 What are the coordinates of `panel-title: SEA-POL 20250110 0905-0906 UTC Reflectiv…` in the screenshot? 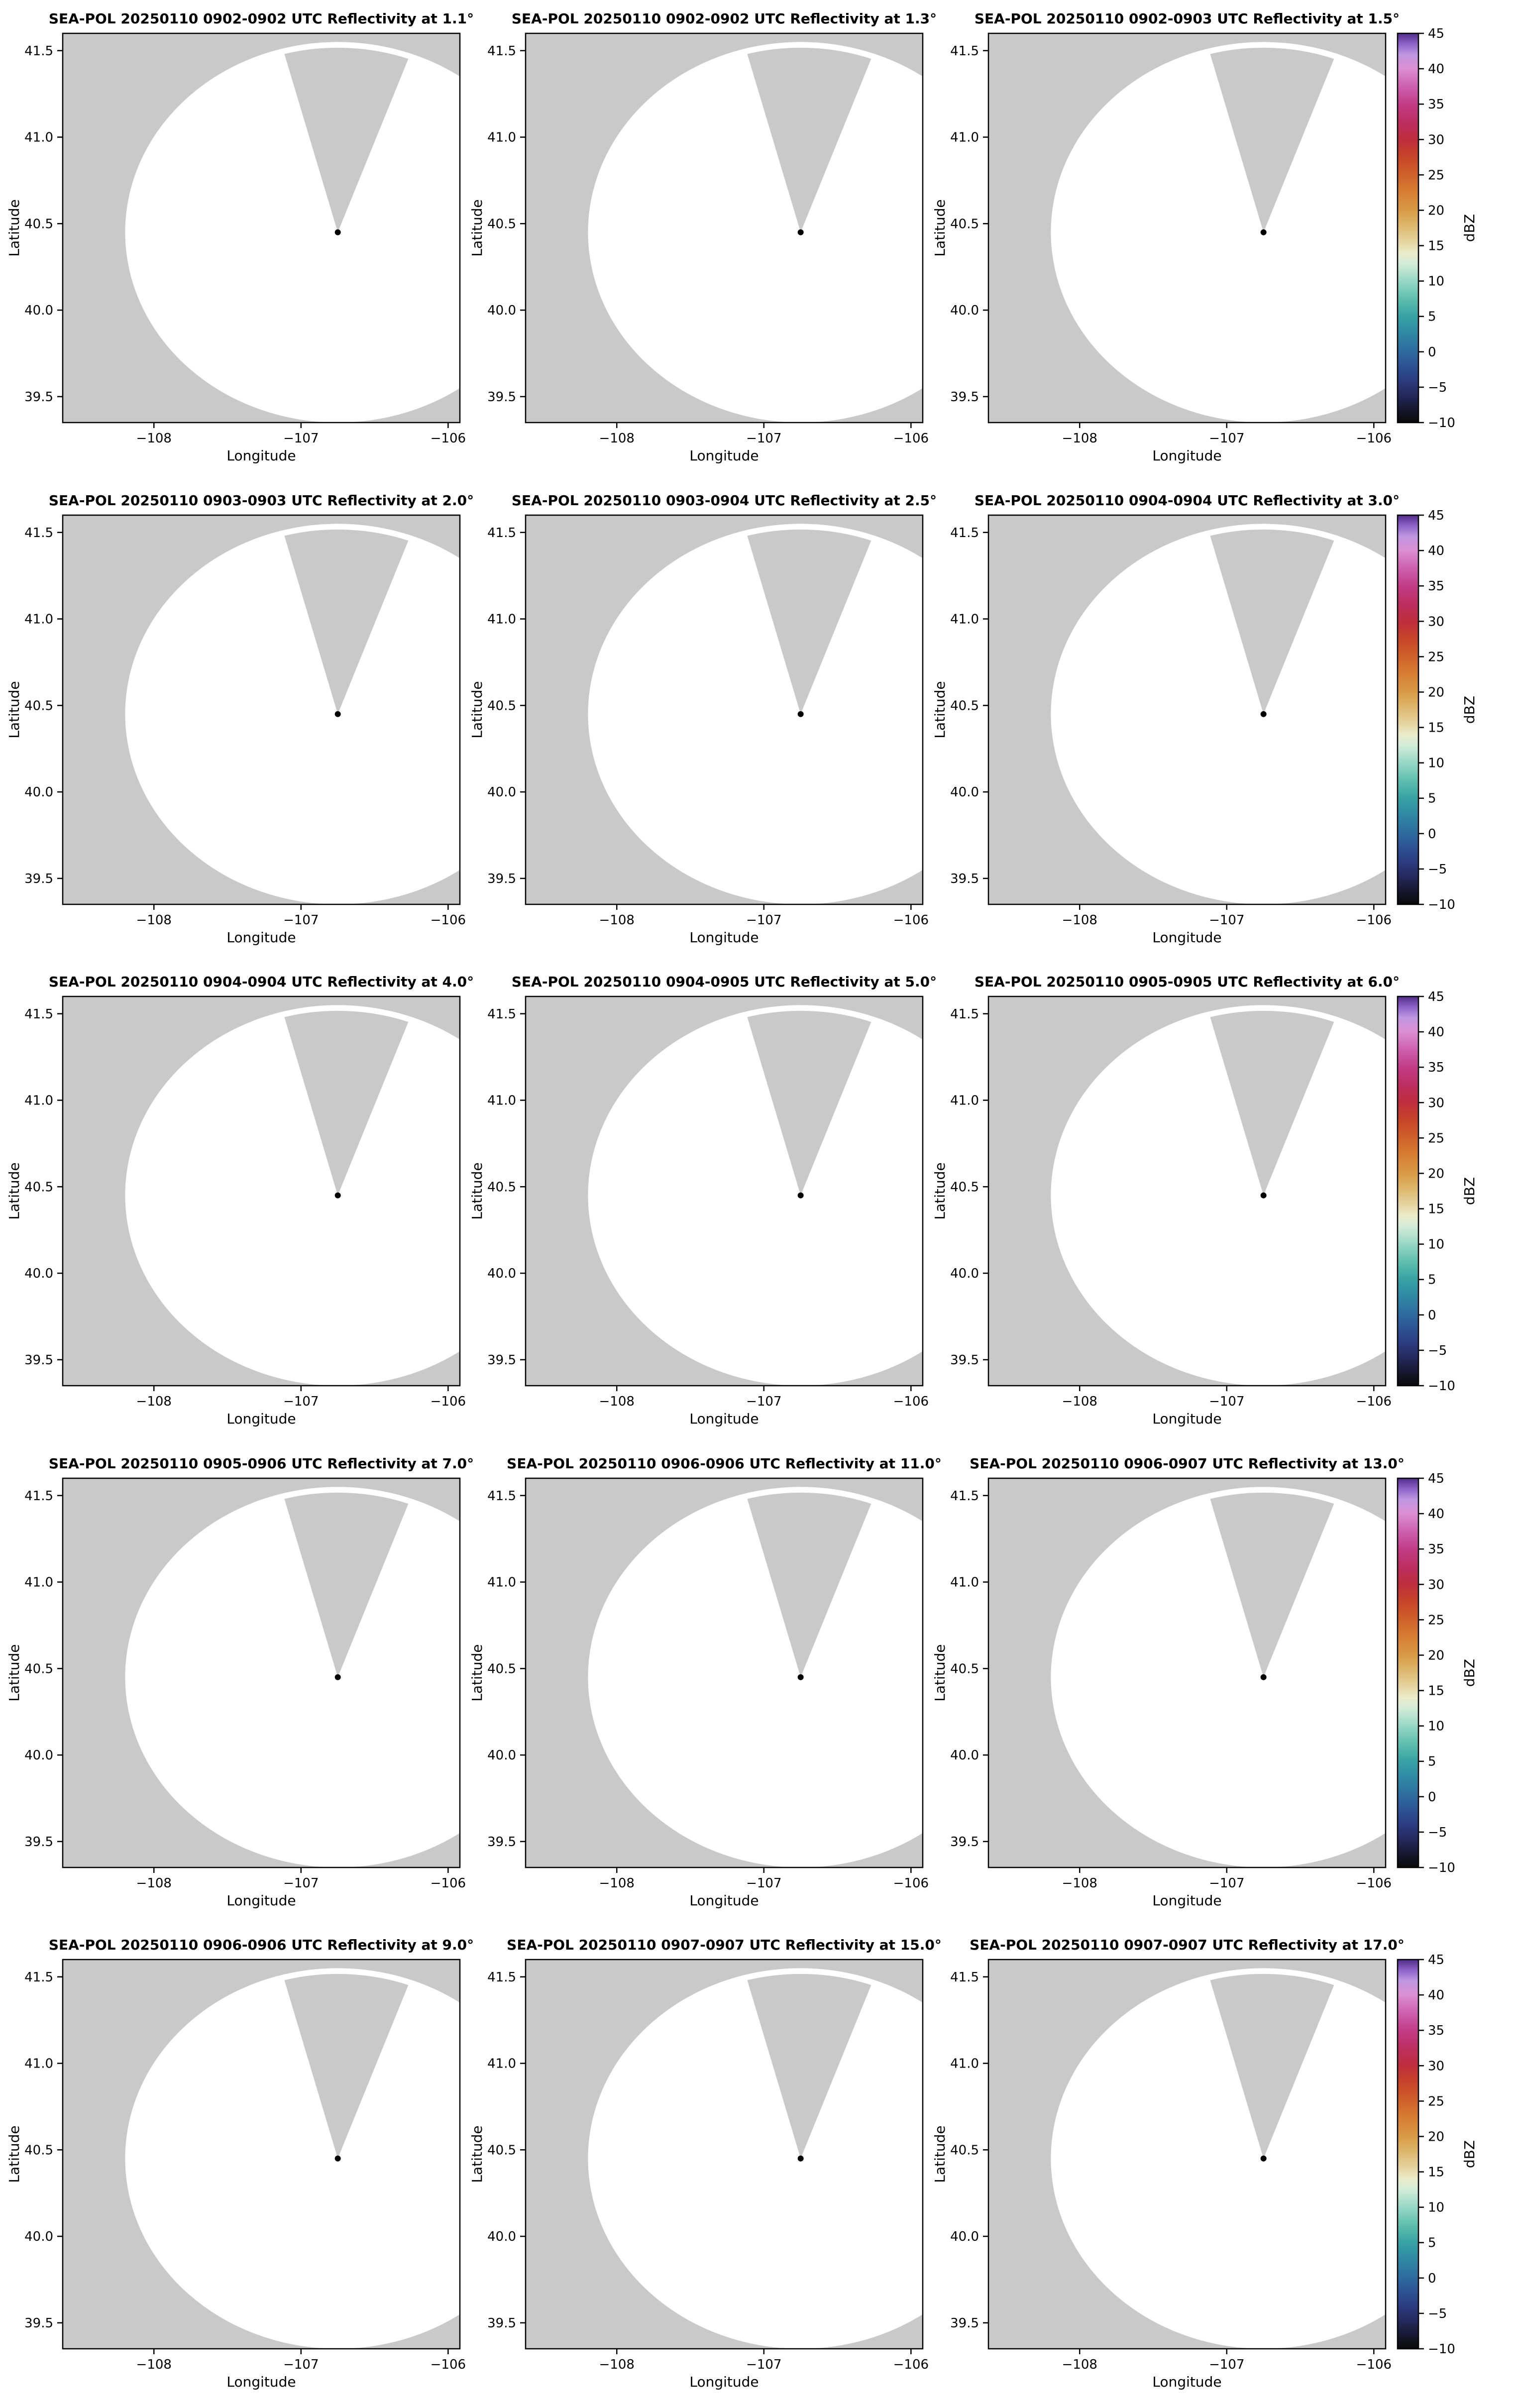 It's located at (262, 1464).